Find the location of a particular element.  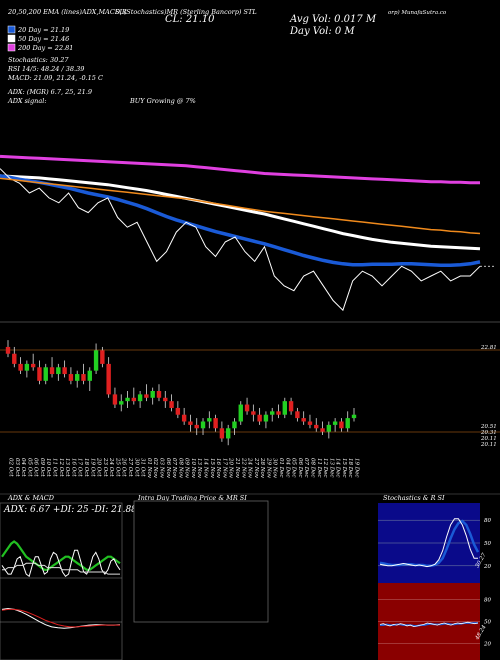

x-tick-label: 12 Oct is located at coordinates (61, 467).